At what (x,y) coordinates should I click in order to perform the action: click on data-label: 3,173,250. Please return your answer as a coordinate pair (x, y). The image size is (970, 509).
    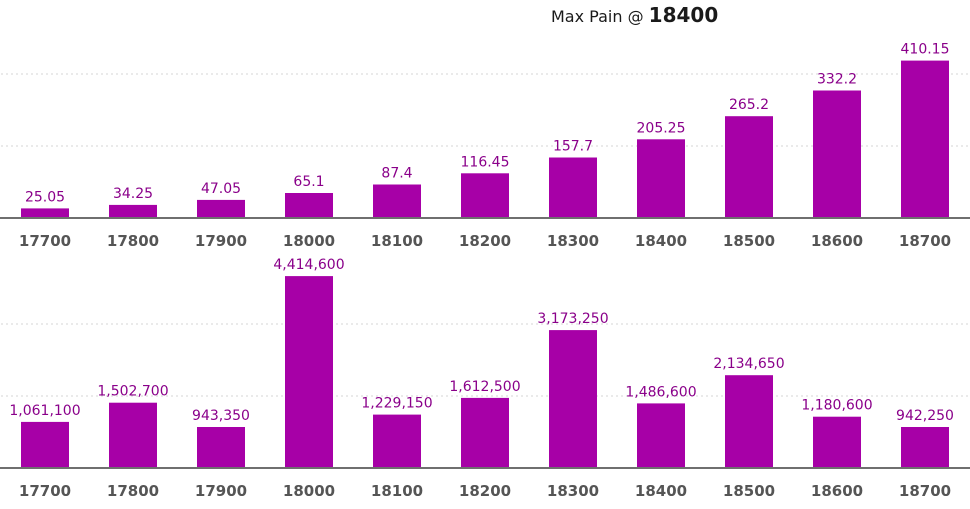
    Looking at the image, I should click on (572, 319).